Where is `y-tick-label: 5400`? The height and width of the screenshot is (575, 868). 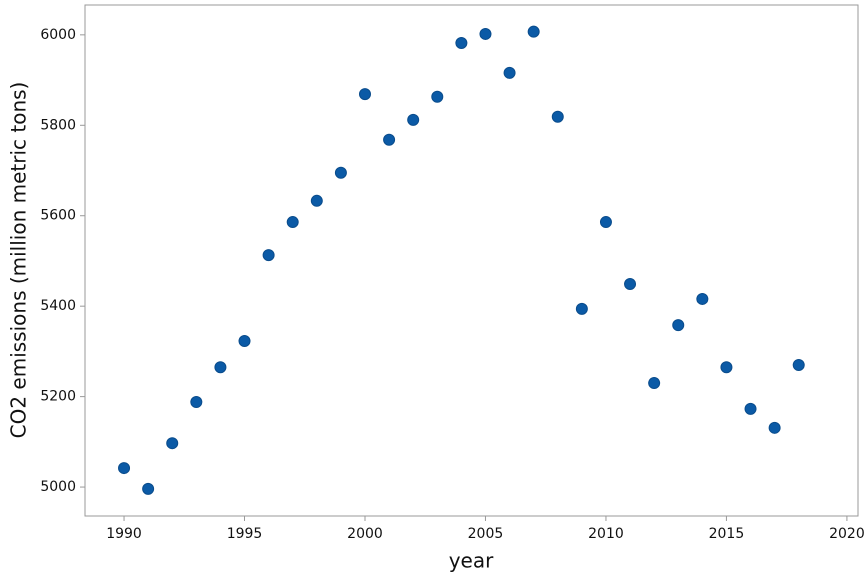 y-tick-label: 5400 is located at coordinates (58, 306).